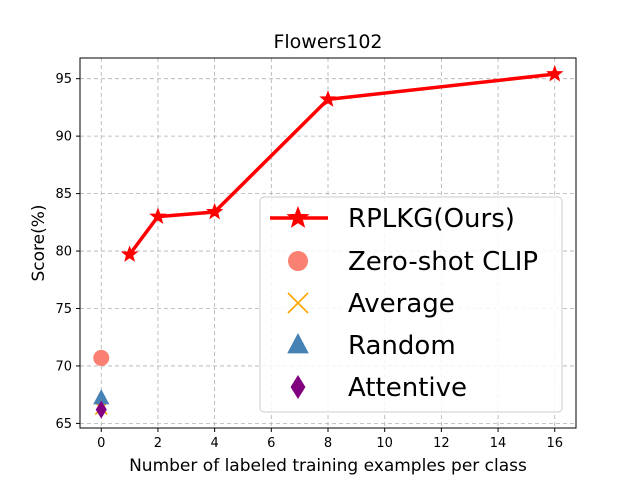  I want to click on legend-marker-circle, so click(298, 261).